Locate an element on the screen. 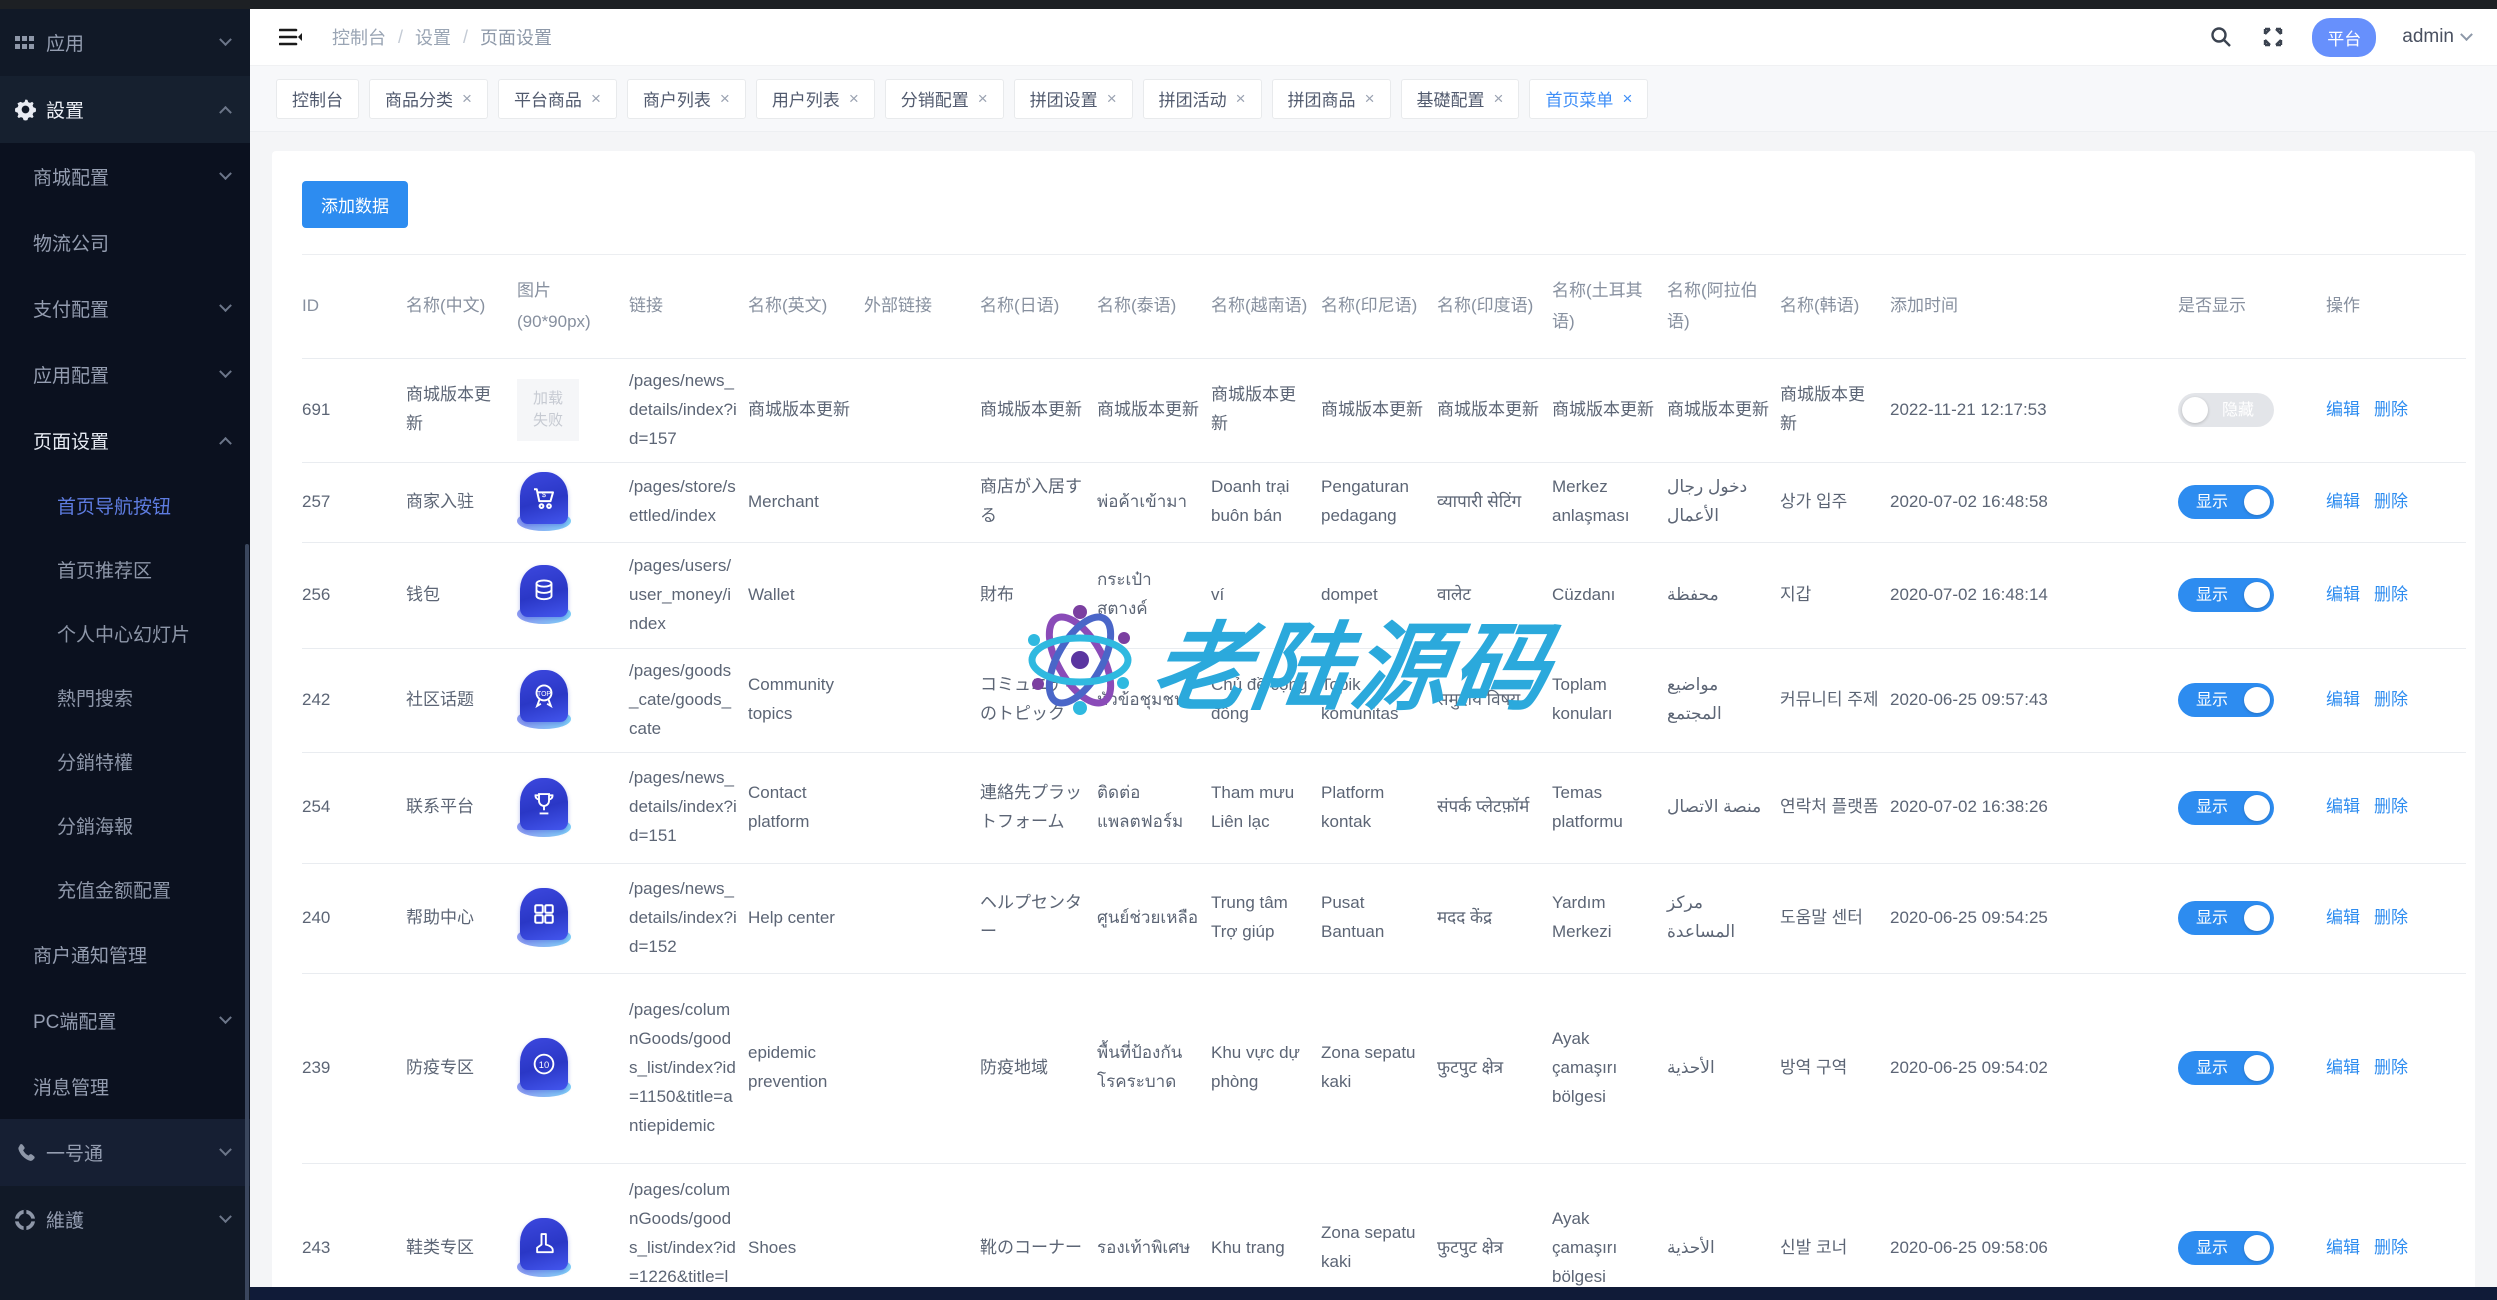 The image size is (2497, 1300). tab-10: 首页菜单 × is located at coordinates (1589, 98).